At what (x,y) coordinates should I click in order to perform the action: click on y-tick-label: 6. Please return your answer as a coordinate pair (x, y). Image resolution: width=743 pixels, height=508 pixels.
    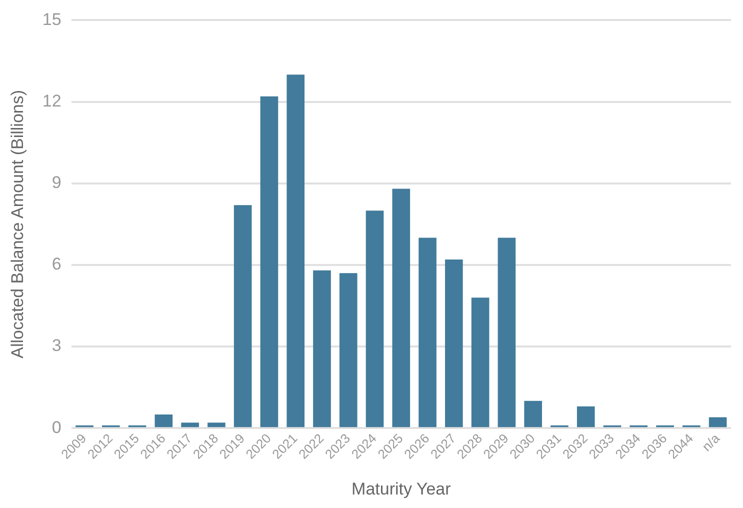
    Looking at the image, I should click on (57, 264).